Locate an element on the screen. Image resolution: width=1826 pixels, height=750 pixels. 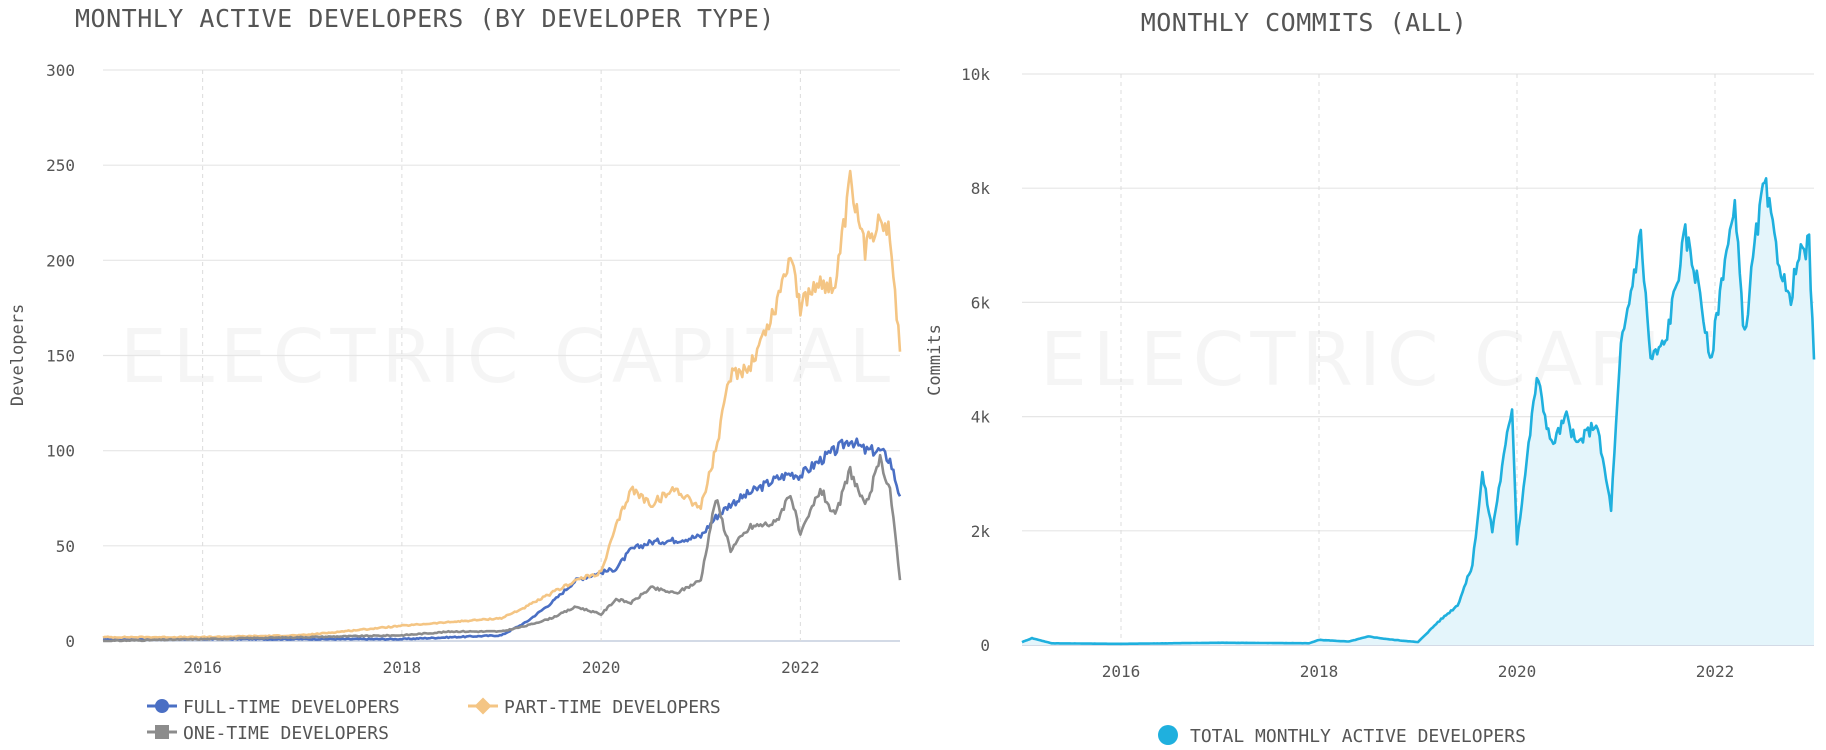
y-tick-label: 250 is located at coordinates (60, 165).